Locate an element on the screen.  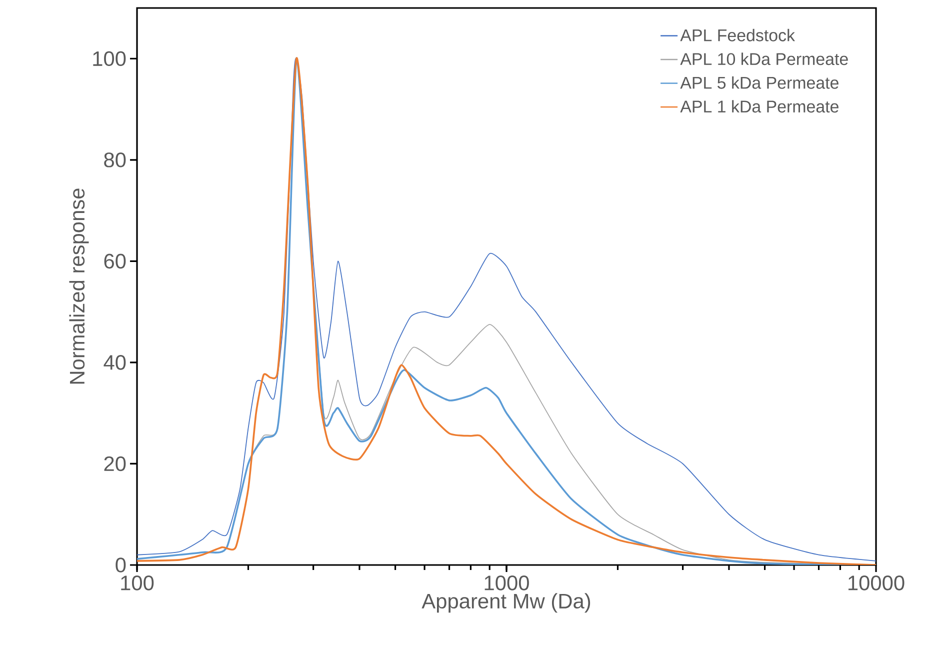
y-tick-label: 60 is located at coordinates (115, 261).